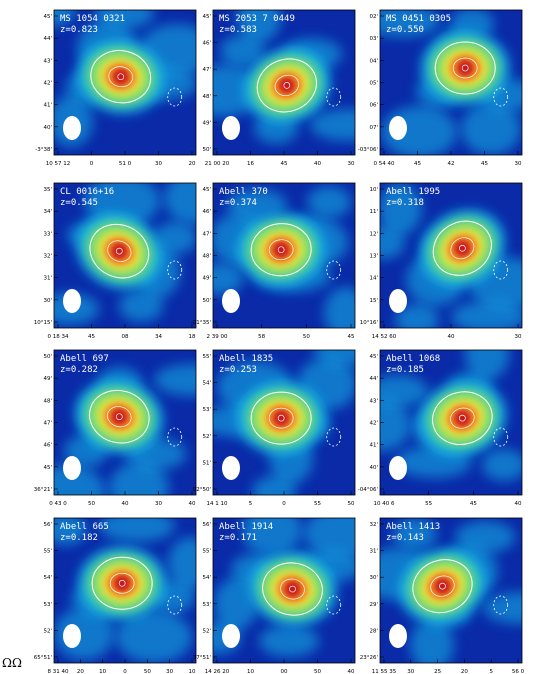 Image resolution: width=548 pixels, height=674 pixels. What do you see at coordinates (202, 490) in the screenshot?
I see `y-tick-label: 02°50'` at bounding box center [202, 490].